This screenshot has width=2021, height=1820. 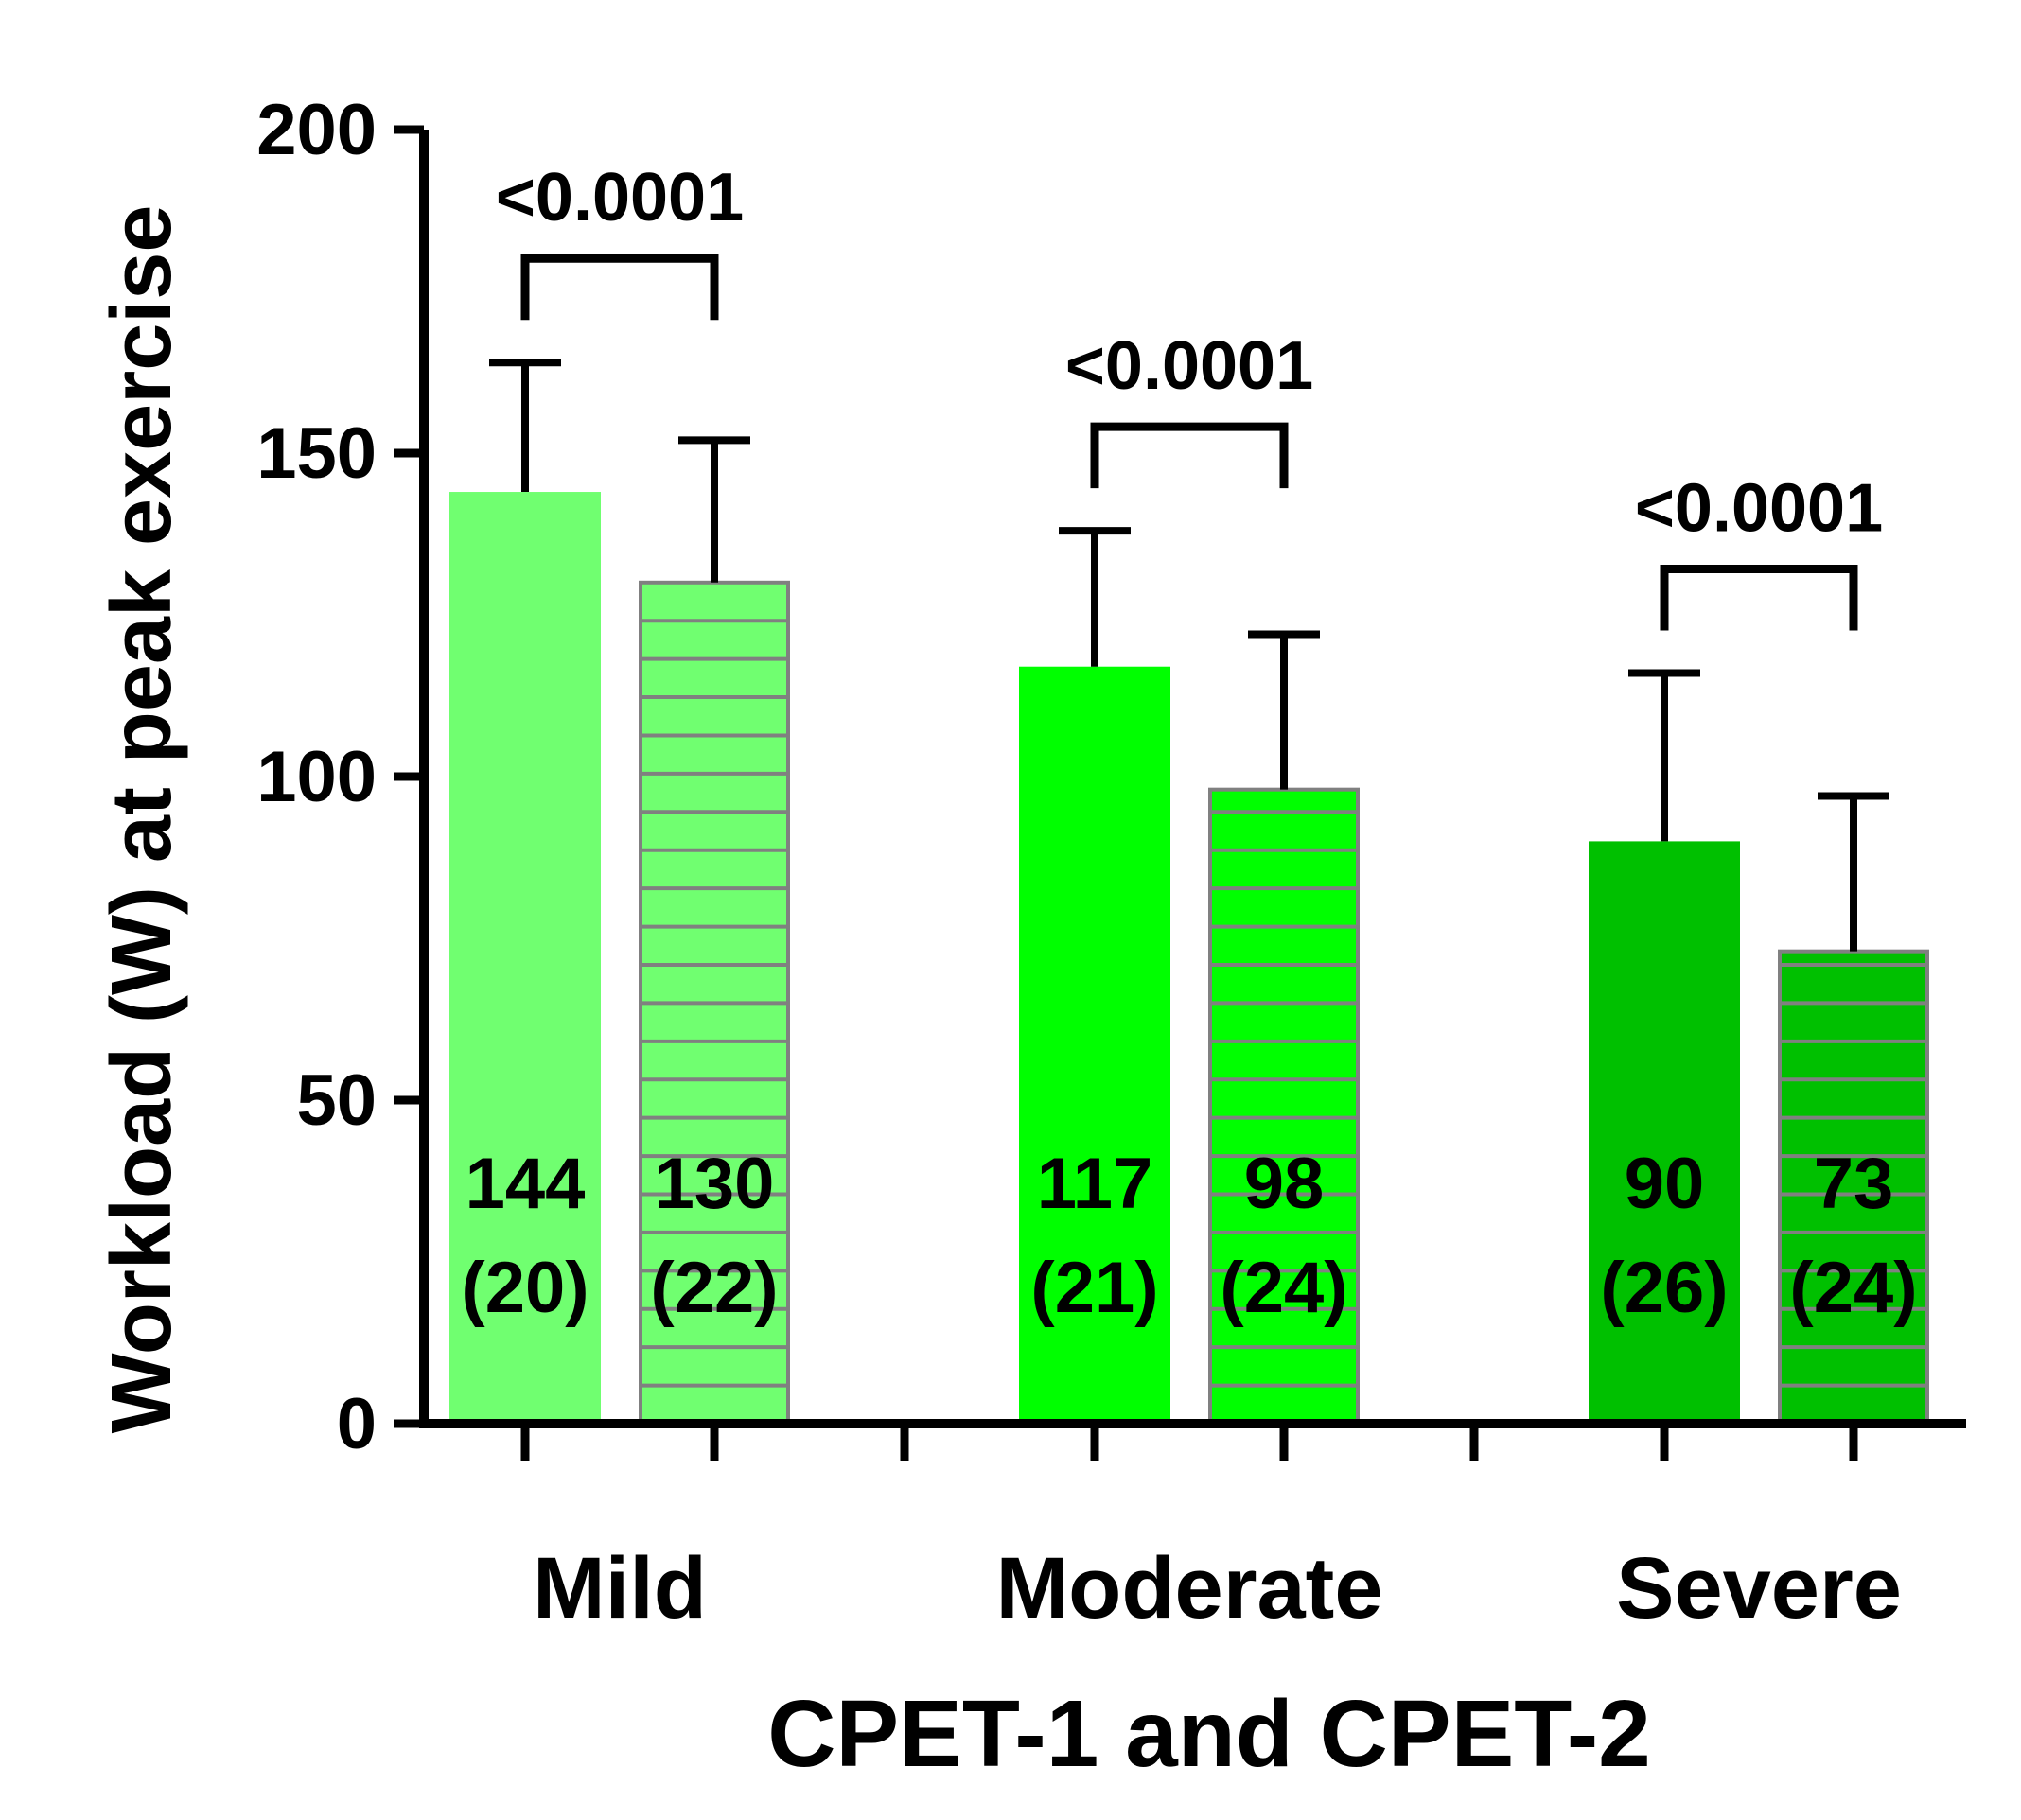 What do you see at coordinates (1284, 1288) in the screenshot?
I see `sd-label-moderate-cpet2: (24)` at bounding box center [1284, 1288].